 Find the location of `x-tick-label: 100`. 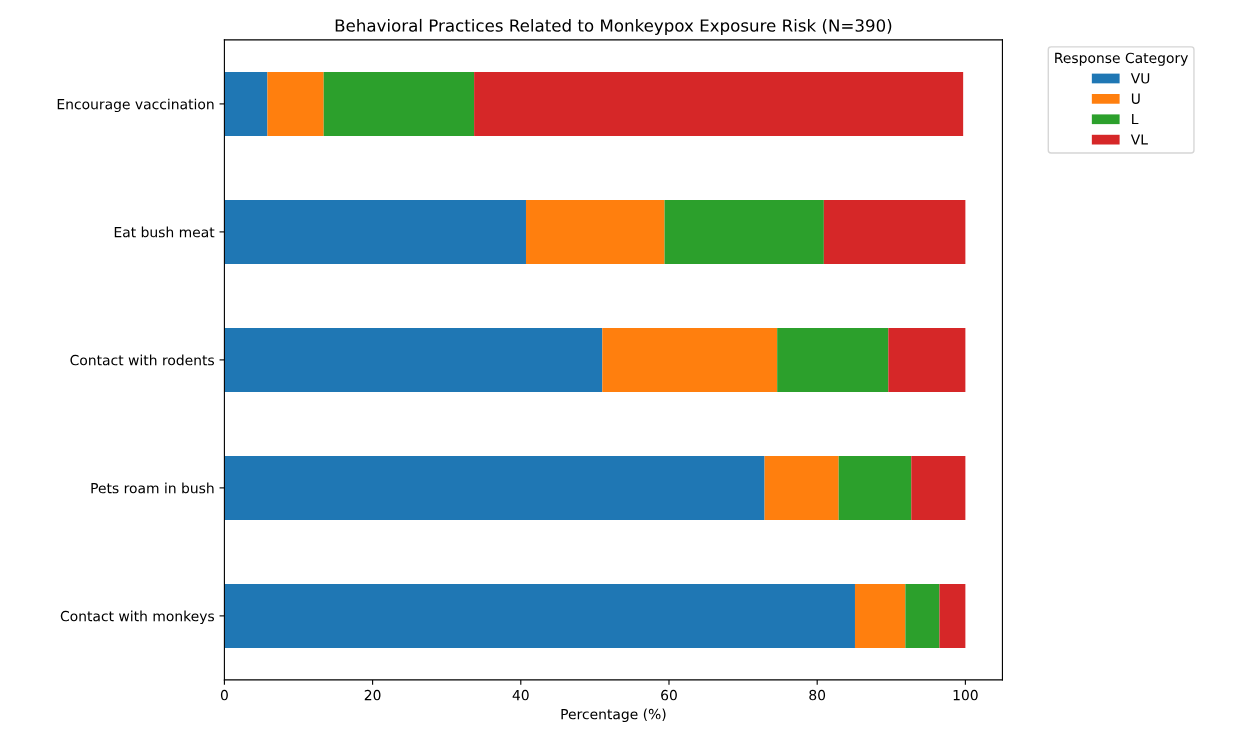

x-tick-label: 100 is located at coordinates (965, 695).